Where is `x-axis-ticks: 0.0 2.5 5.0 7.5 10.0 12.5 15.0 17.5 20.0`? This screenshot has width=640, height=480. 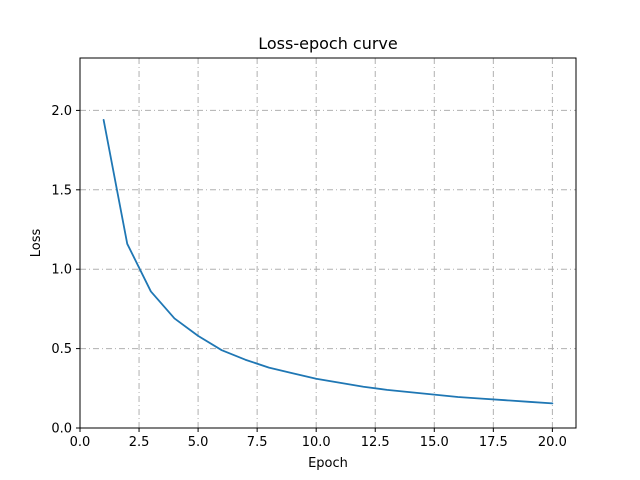
x-axis-ticks: 0.0 2.5 5.0 7.5 10.0 12.5 15.0 17.5 20.0 is located at coordinates (318, 439).